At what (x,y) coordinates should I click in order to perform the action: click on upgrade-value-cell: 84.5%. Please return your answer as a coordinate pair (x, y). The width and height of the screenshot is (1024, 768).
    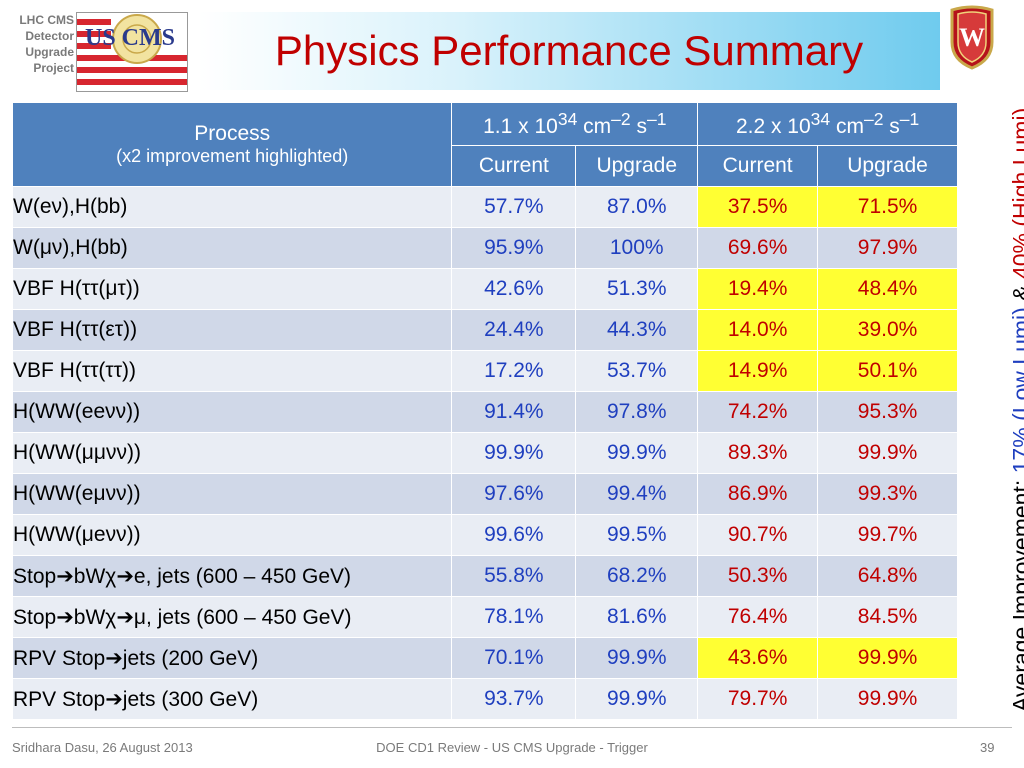
    Looking at the image, I should click on (887, 617).